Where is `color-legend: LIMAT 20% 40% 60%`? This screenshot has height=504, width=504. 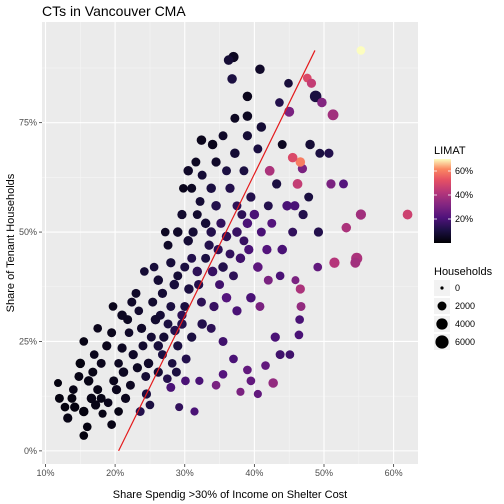
color-legend: LIMAT 20% 40% 60% is located at coordinates (453, 194).